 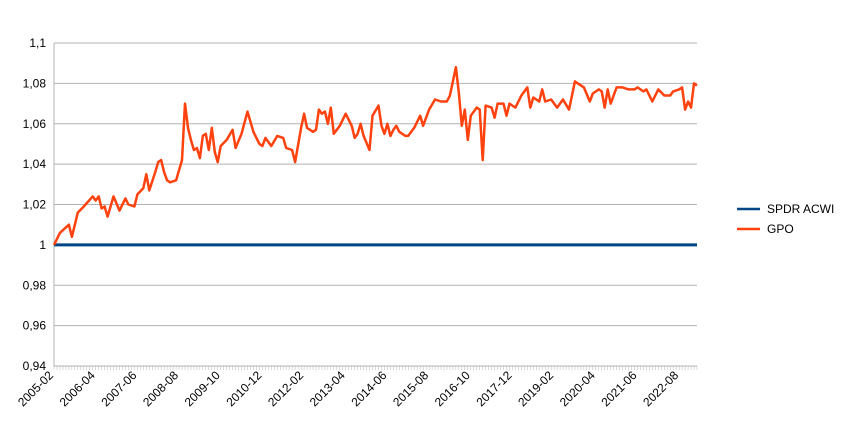 What do you see at coordinates (35, 124) in the screenshot?
I see `y-tick-label: 1,06` at bounding box center [35, 124].